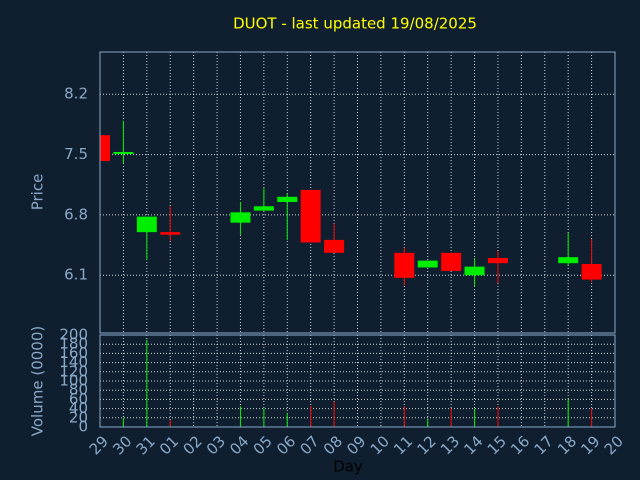 This screenshot has height=480, width=640. I want to click on volume-tick-label: 140, so click(73, 362).